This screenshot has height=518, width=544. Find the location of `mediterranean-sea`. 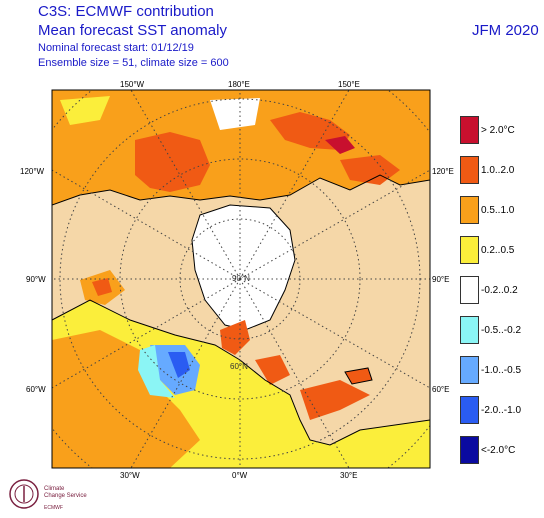

mediterranean-sea is located at coordinates (335, 400).